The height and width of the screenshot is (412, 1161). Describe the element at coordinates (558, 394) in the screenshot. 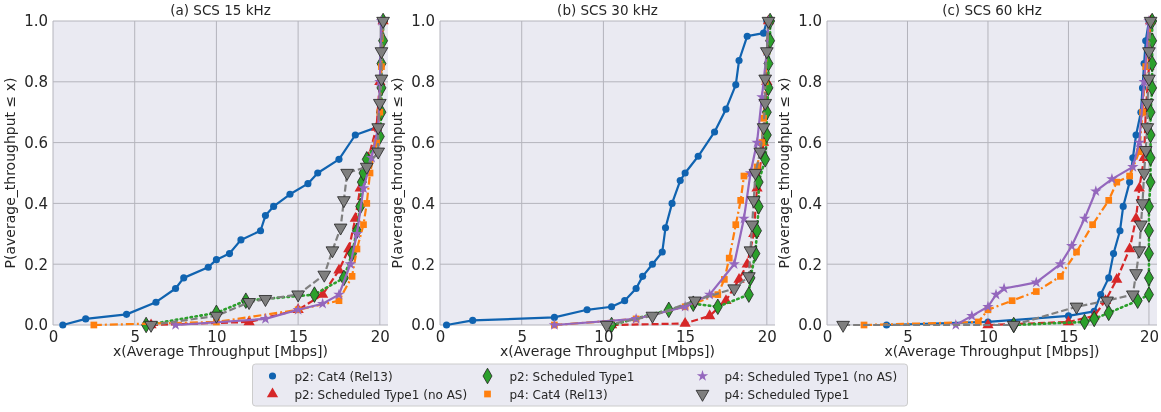

I see `legend-label: p4: Cat4 (Rel13)` at that location.